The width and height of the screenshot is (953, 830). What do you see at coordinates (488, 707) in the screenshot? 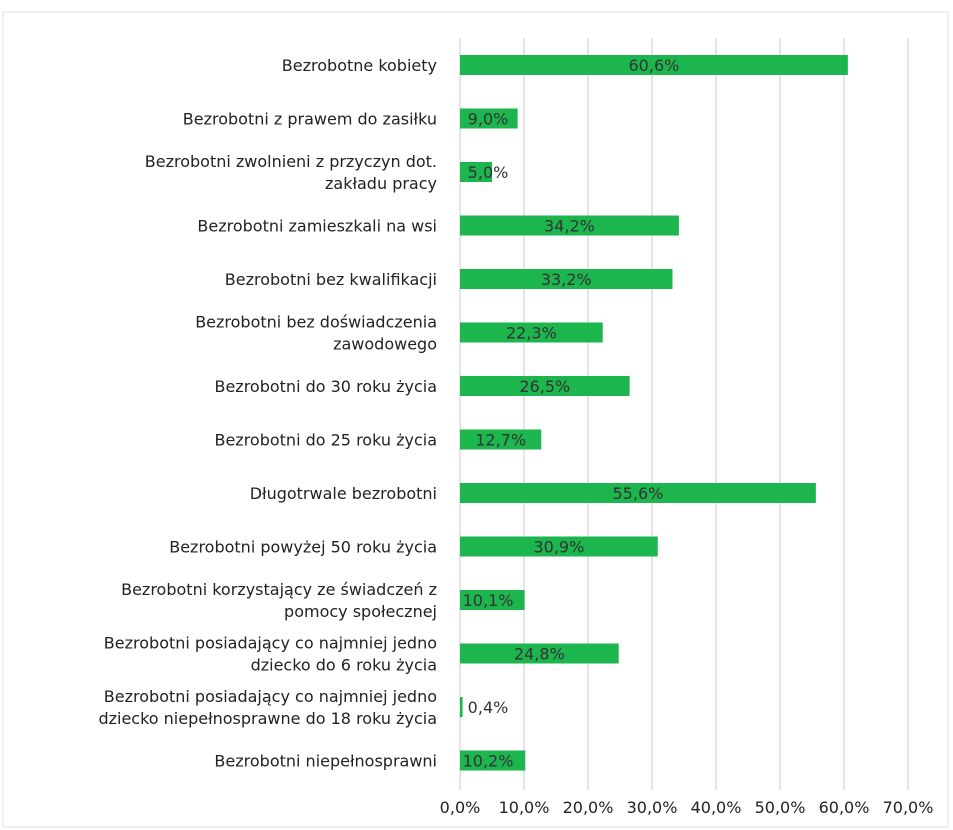
I see `data-label: 0,4%` at bounding box center [488, 707].